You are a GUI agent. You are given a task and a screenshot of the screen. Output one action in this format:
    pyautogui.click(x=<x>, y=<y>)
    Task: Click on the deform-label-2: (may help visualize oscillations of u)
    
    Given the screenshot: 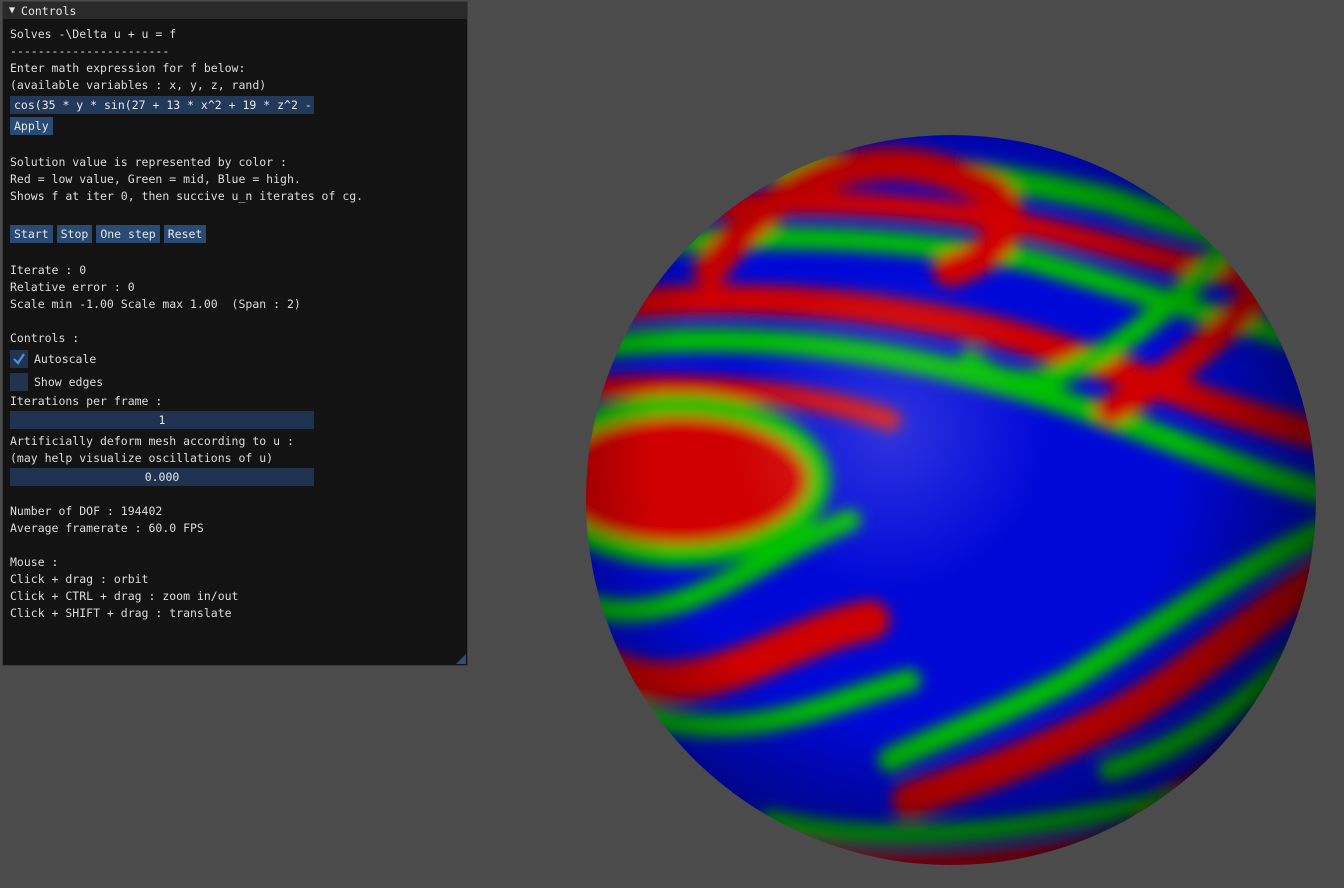 What is the action you would take?
    pyautogui.click(x=142, y=458)
    